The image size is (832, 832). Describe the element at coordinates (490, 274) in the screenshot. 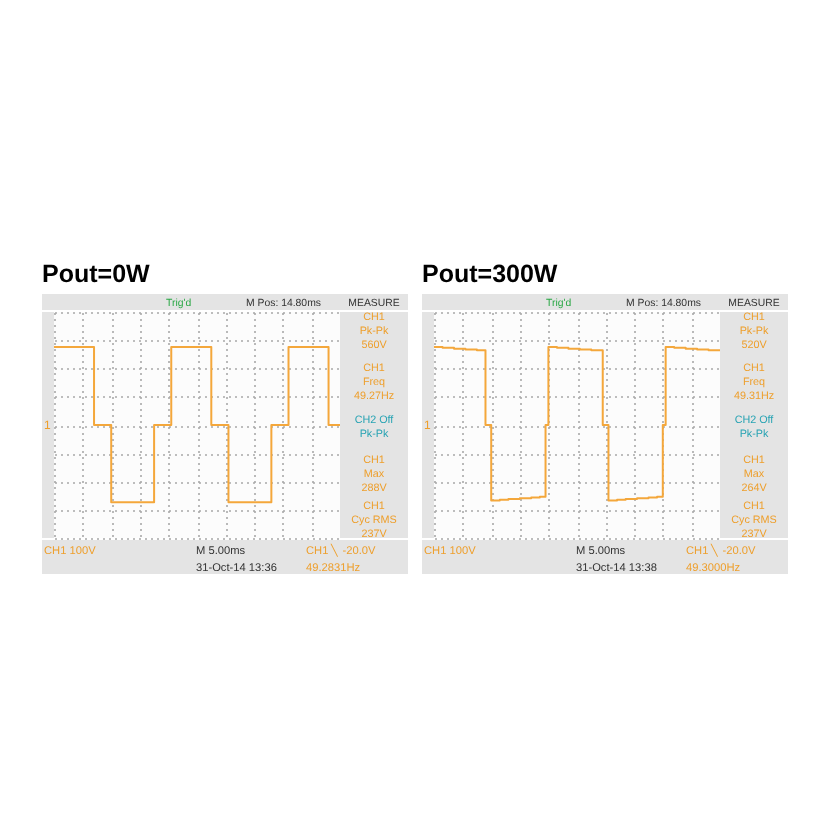

I see `chart-title: Pout=300W` at that location.